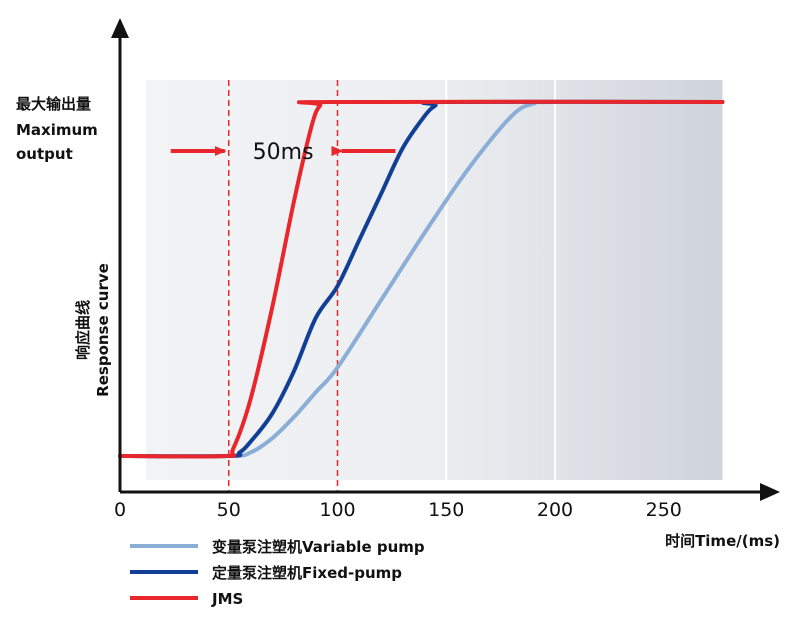 Image resolution: width=800 pixels, height=619 pixels. I want to click on y-axis-arrow, so click(120, 28).